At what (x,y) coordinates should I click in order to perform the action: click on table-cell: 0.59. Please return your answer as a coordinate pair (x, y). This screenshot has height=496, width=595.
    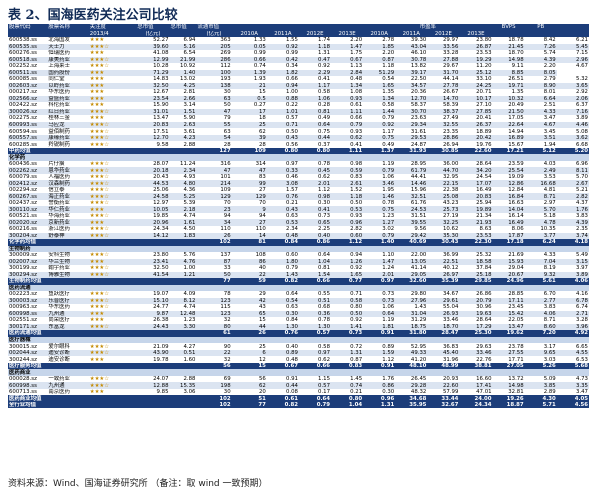
    Looking at the image, I should click on (347, 170).